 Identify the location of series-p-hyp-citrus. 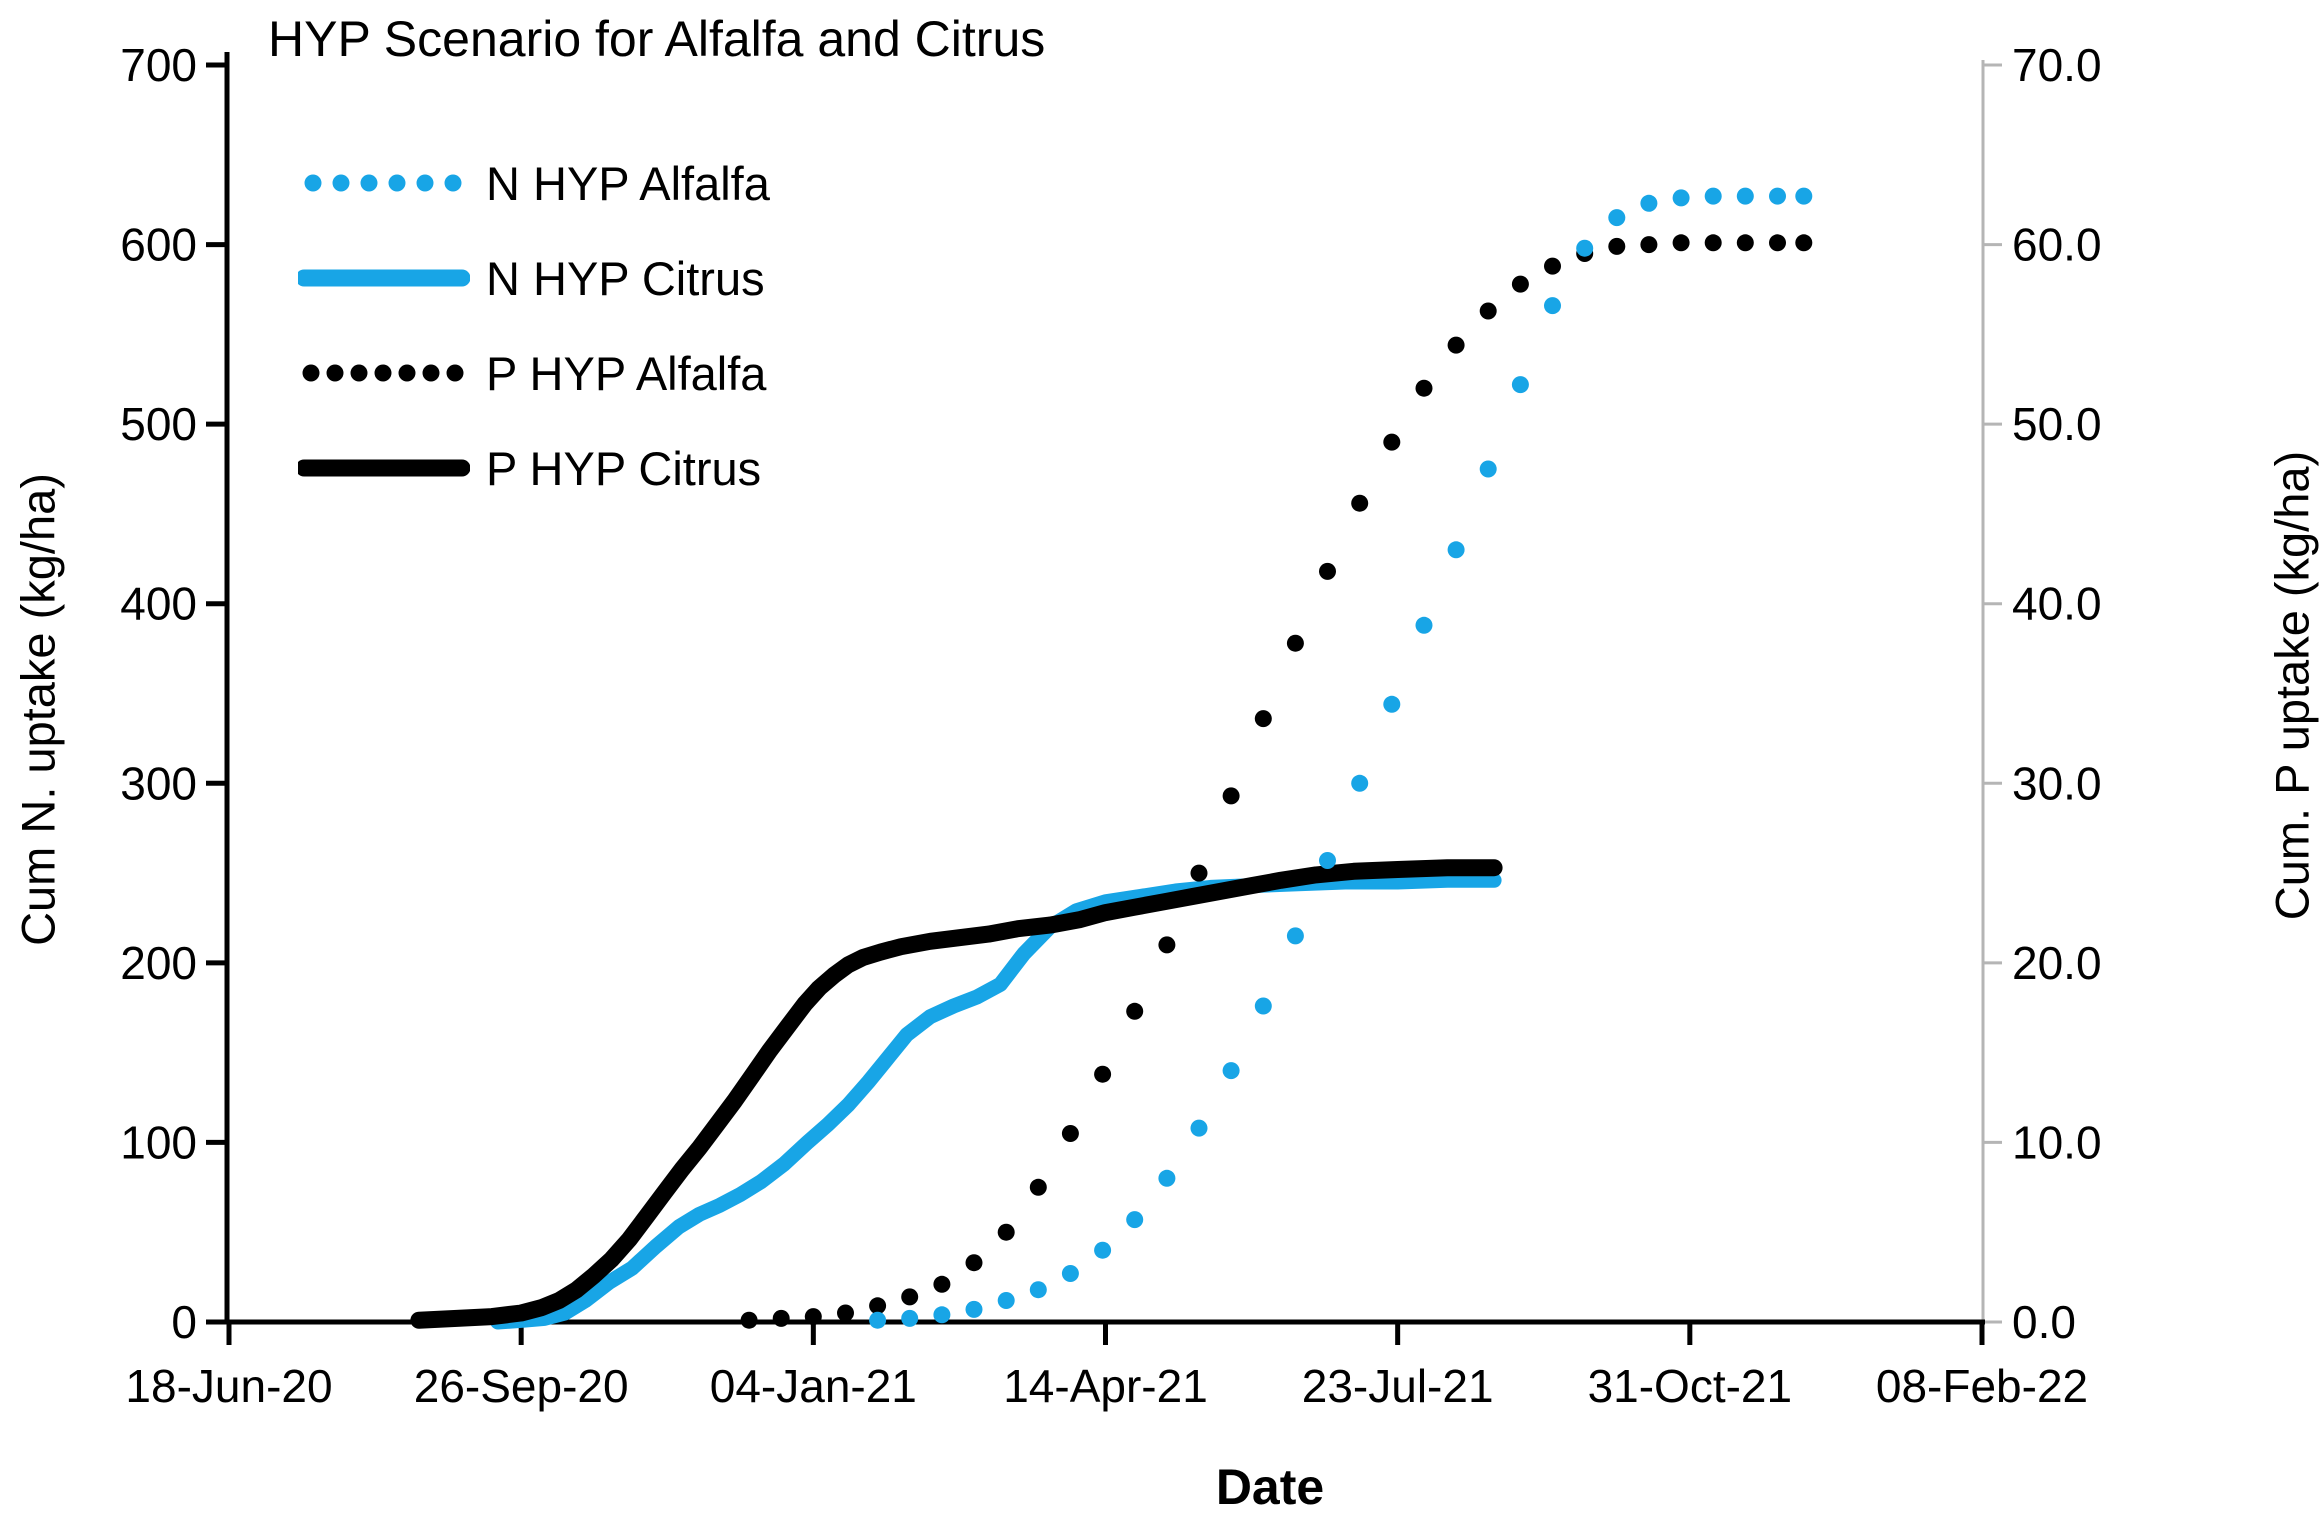
(956, 1094).